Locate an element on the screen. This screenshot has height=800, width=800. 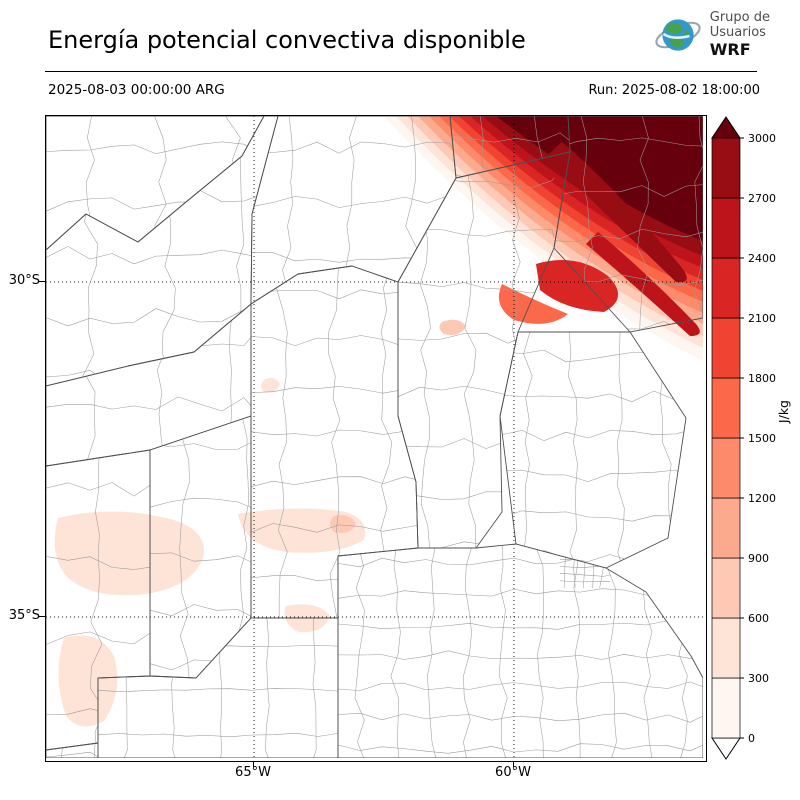
logo-line3: WRF is located at coordinates (730, 49).